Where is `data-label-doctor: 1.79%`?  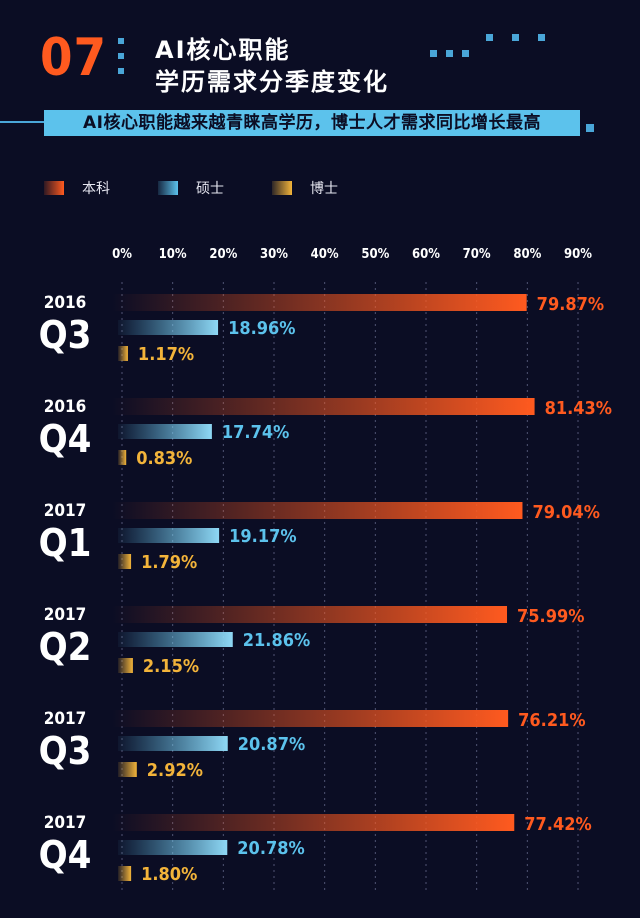
data-label-doctor: 1.79% is located at coordinates (169, 562).